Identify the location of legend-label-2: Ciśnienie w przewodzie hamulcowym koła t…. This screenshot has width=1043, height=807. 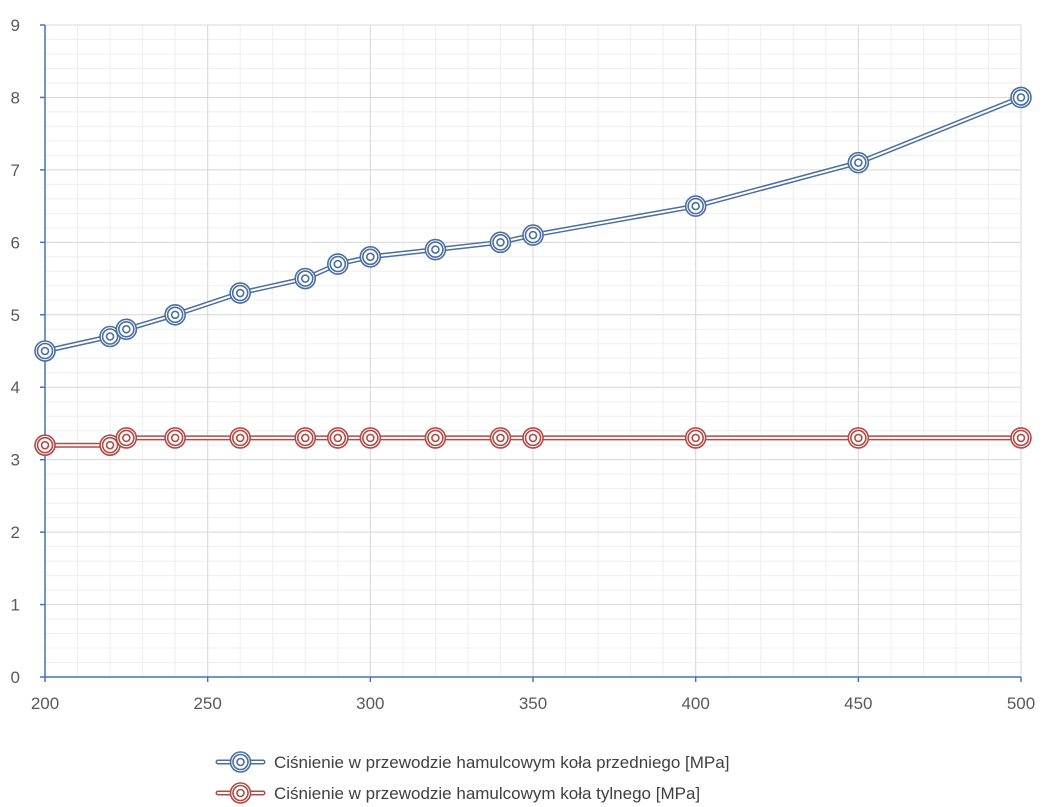
(487, 793).